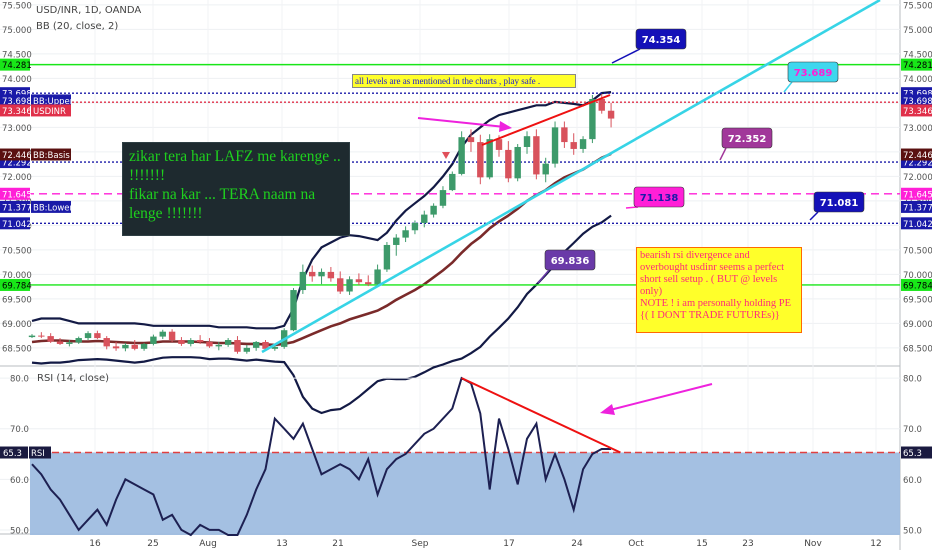  Describe the element at coordinates (17, 300) in the screenshot. I see `price-tick-label-left-2: 69.500` at that location.